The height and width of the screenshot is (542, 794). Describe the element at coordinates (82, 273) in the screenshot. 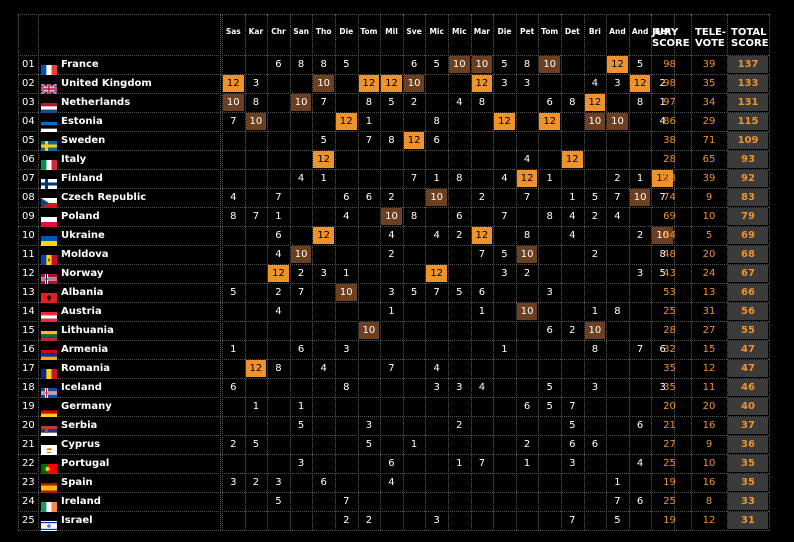

I see `country-name: Norway` at that location.